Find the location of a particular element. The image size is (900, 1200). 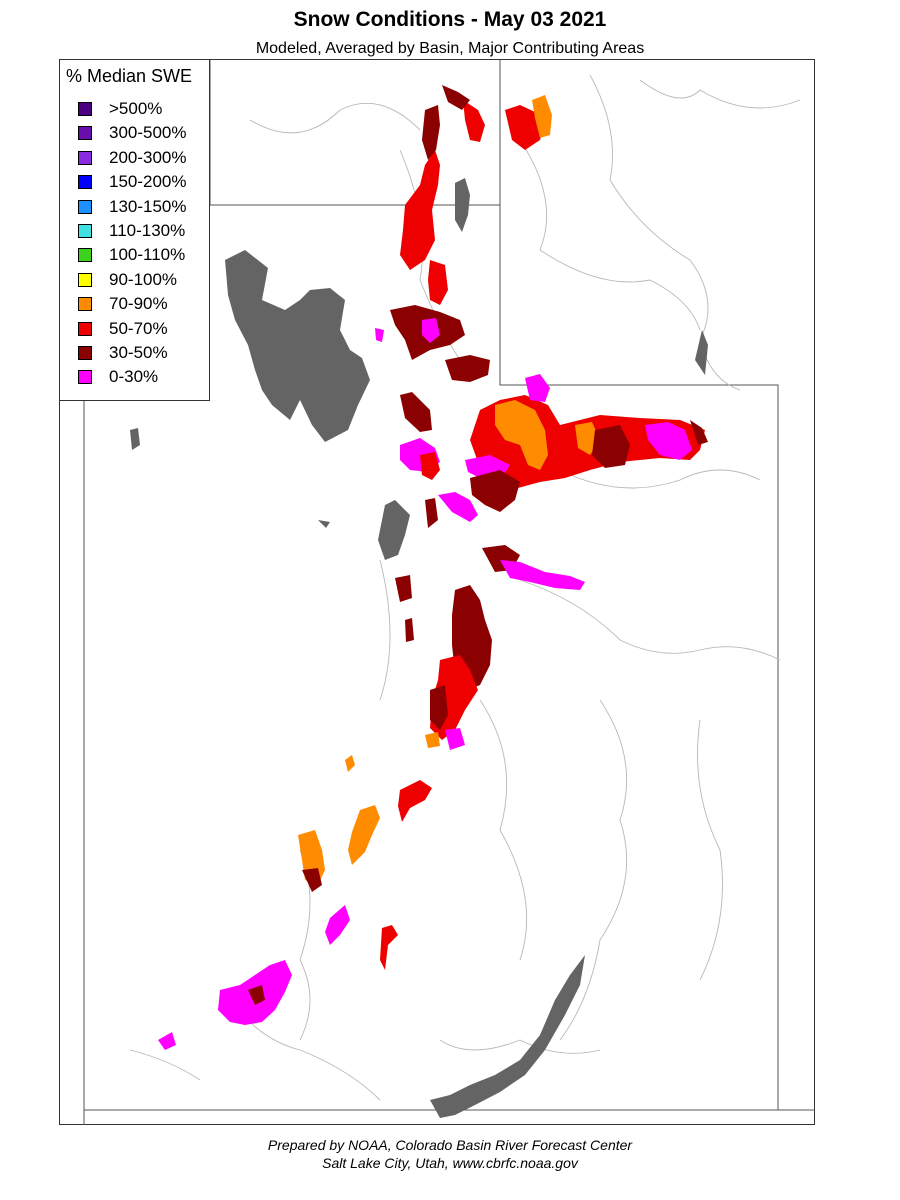

legend-item: 130-150% is located at coordinates (132, 207).